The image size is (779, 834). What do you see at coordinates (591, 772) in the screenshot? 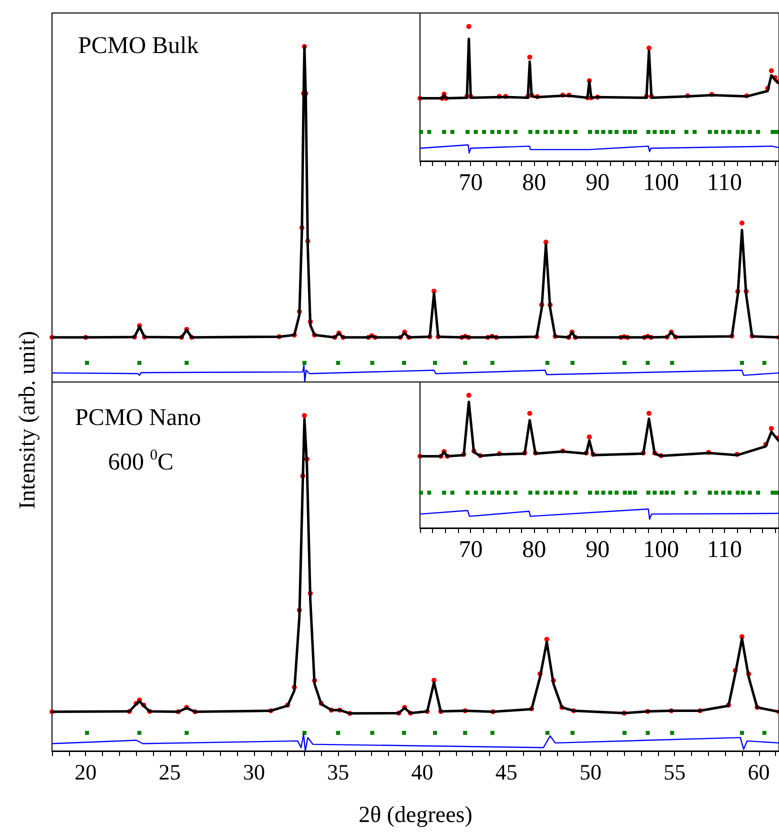
I see `x-tick-label: 50` at bounding box center [591, 772].